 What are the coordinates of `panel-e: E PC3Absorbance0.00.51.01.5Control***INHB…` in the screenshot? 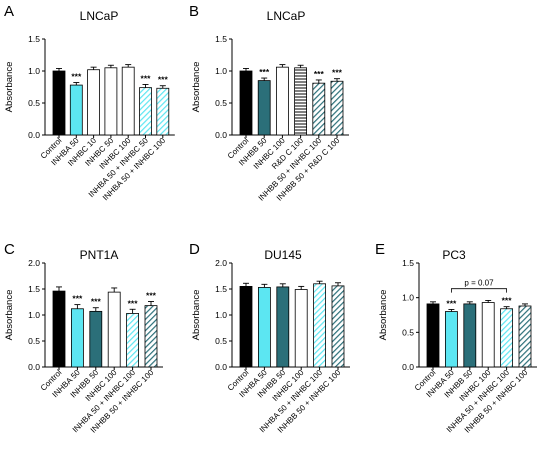 It's located at (456, 338).